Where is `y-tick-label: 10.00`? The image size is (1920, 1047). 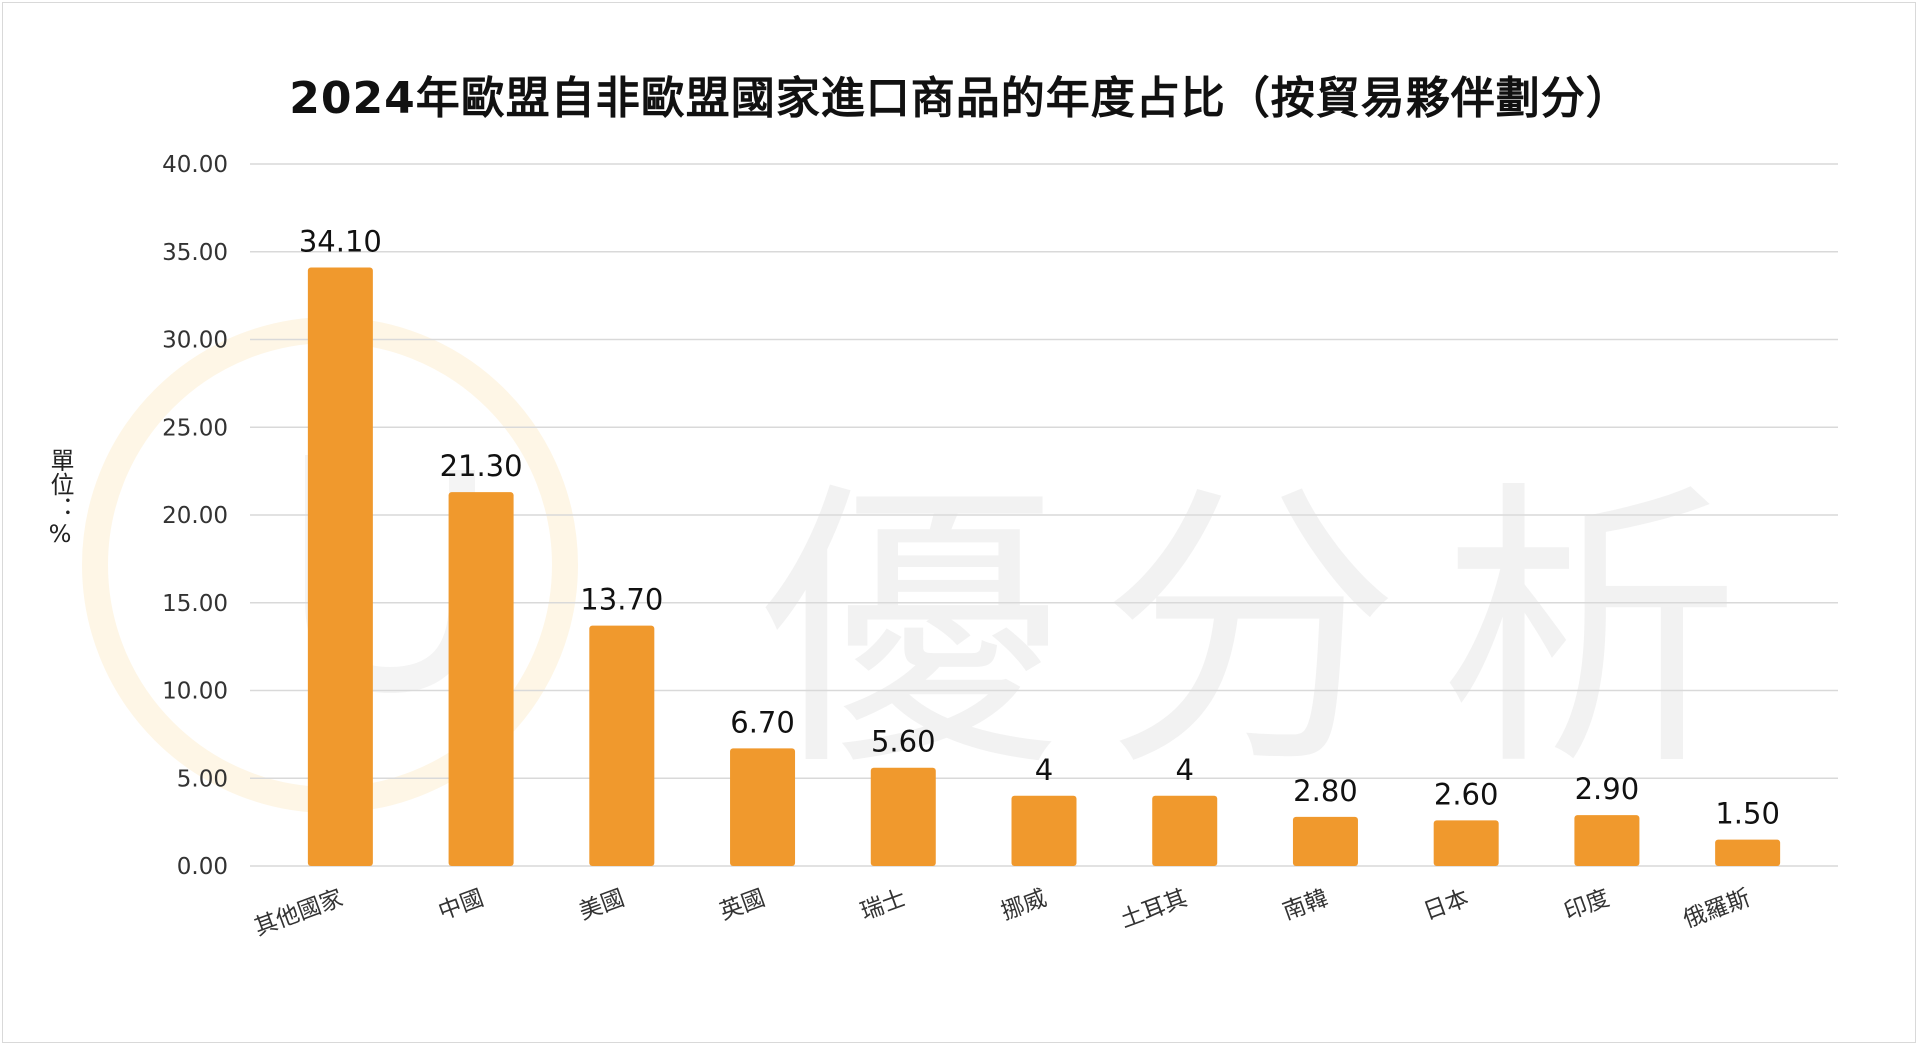 y-tick-label: 10.00 is located at coordinates (195, 692).